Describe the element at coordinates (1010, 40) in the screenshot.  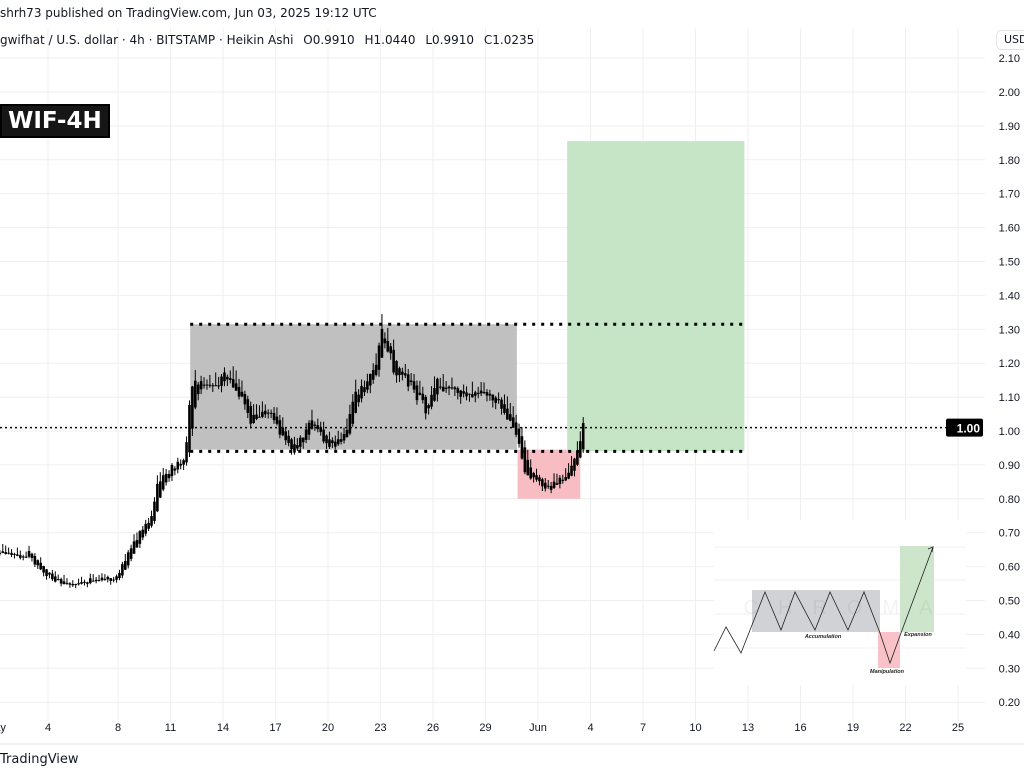
I see `currency-button: USD` at that location.